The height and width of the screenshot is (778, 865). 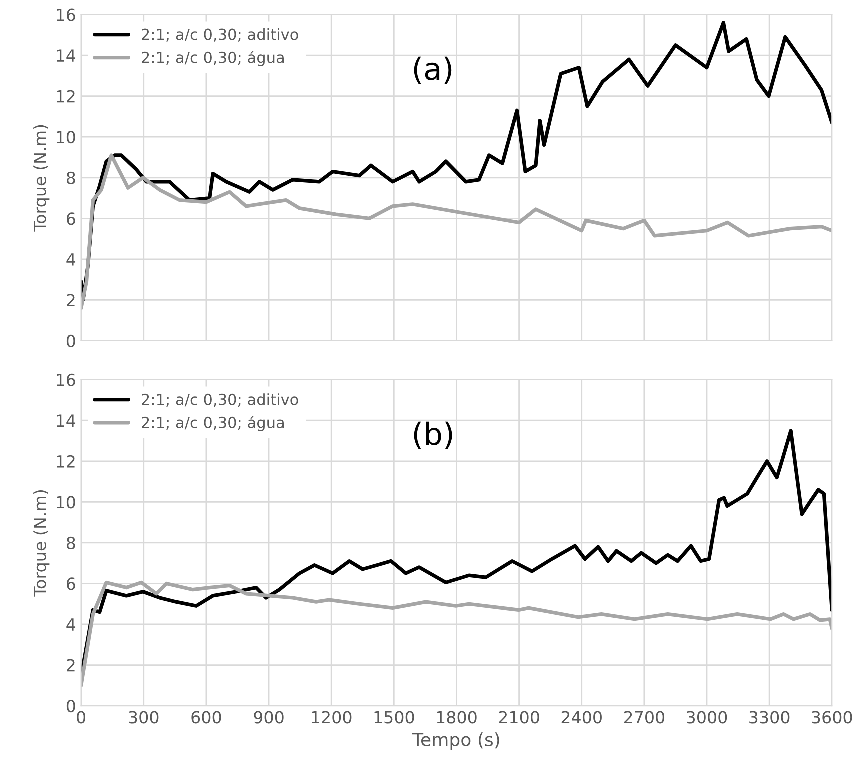 I want to click on annotation: (b), so click(x=433, y=436).